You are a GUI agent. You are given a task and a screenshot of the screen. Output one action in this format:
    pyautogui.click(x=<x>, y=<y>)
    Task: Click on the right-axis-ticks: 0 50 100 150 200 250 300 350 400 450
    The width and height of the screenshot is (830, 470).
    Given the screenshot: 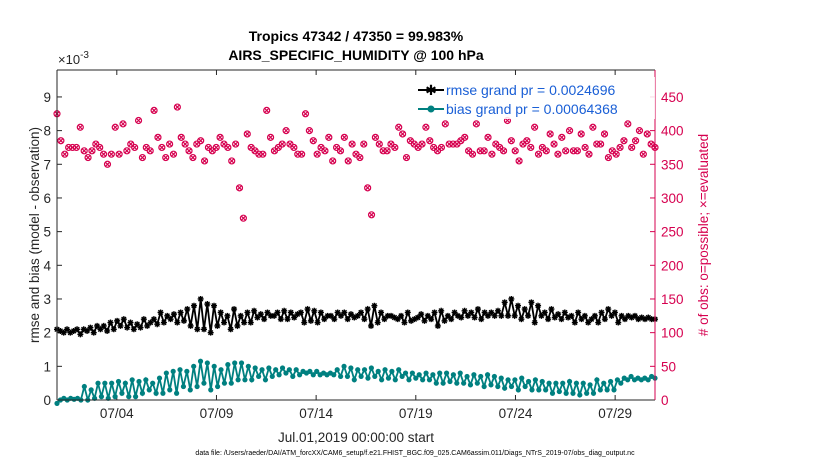 What is the action you would take?
    pyautogui.click(x=667, y=249)
    